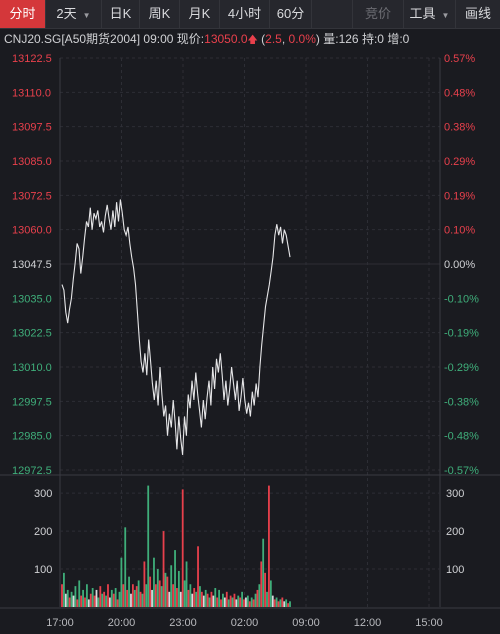 This screenshot has height=634, width=500. Describe the element at coordinates (245, 14) in the screenshot. I see `tab-4hour: 4小时` at that location.